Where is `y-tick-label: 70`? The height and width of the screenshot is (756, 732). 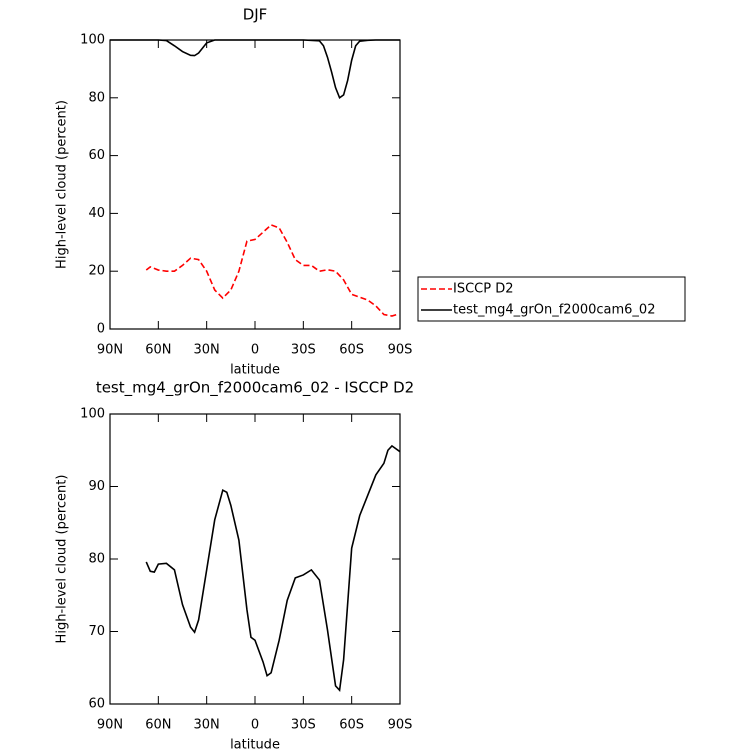
y-tick-label: 70 is located at coordinates (96, 631).